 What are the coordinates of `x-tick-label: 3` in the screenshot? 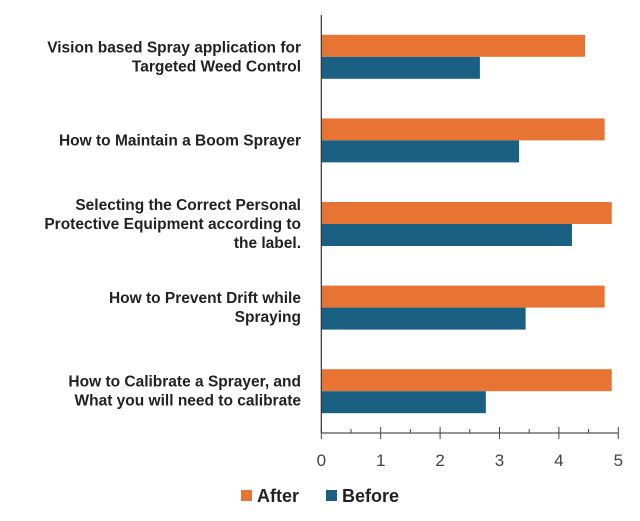 It's located at (499, 460).